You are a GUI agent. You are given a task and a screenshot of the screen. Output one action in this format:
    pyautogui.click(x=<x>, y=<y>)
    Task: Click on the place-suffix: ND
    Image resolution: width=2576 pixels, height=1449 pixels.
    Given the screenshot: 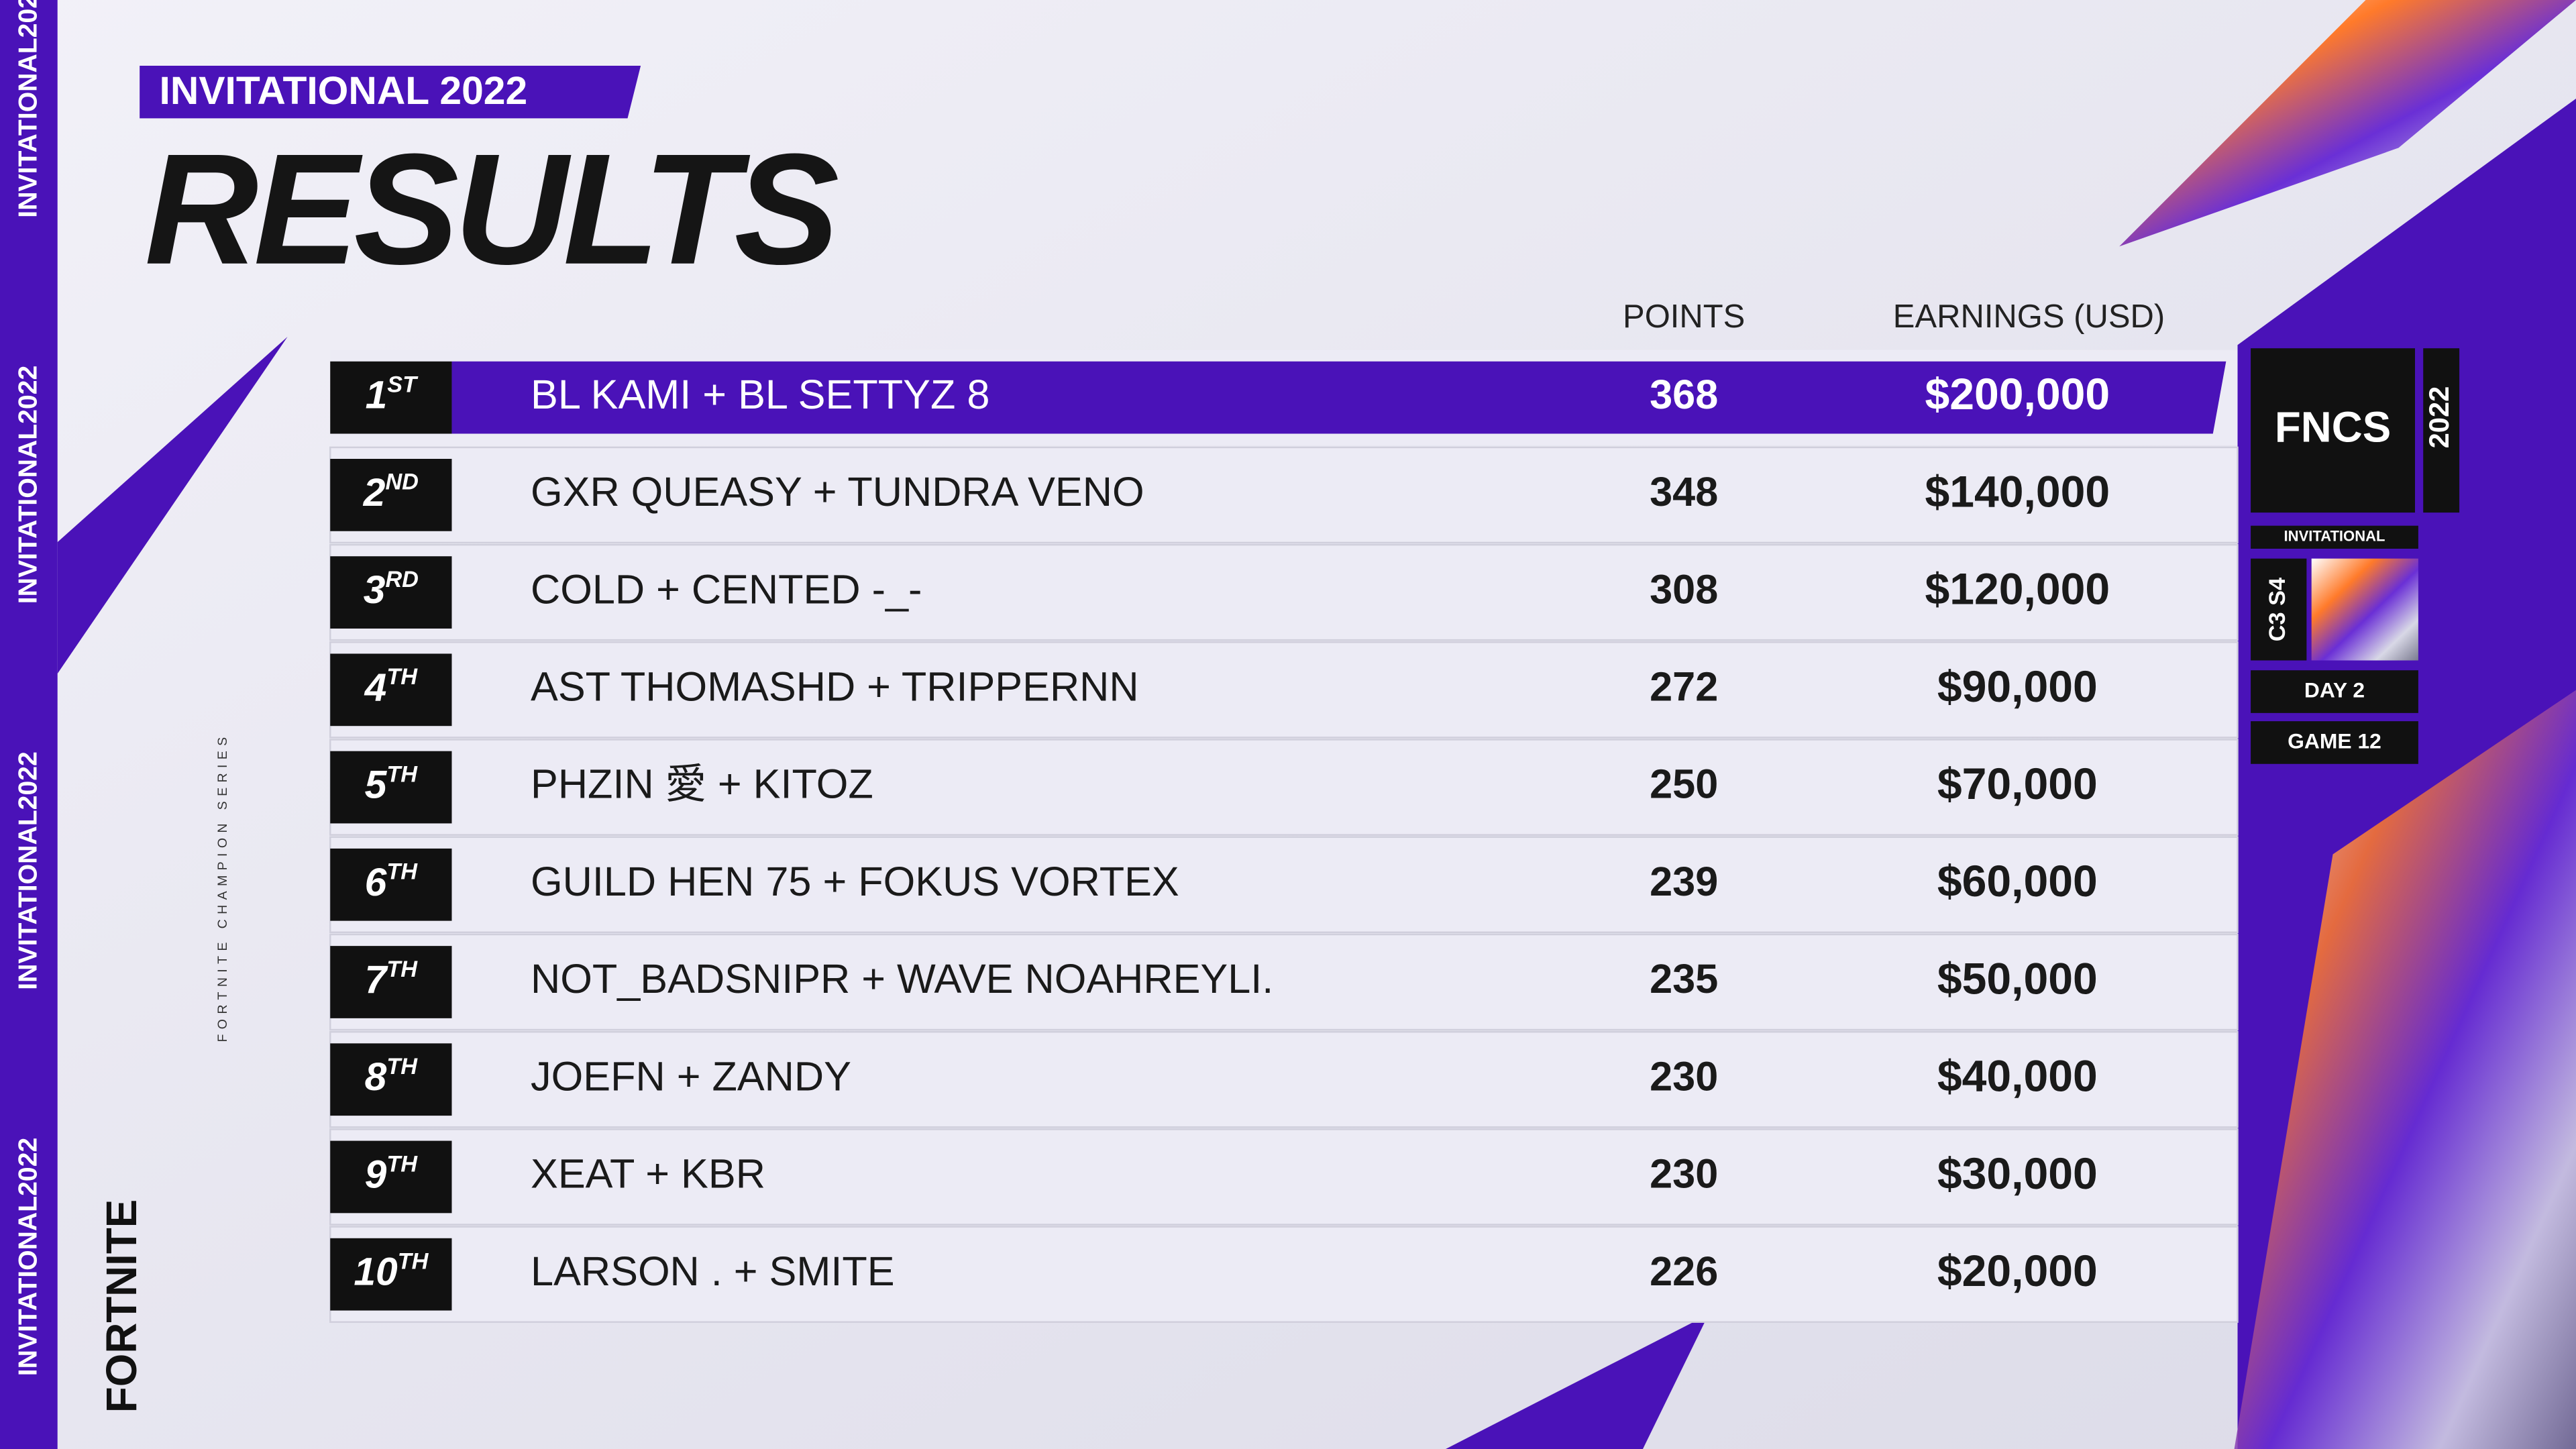 What is the action you would take?
    pyautogui.click(x=402, y=482)
    